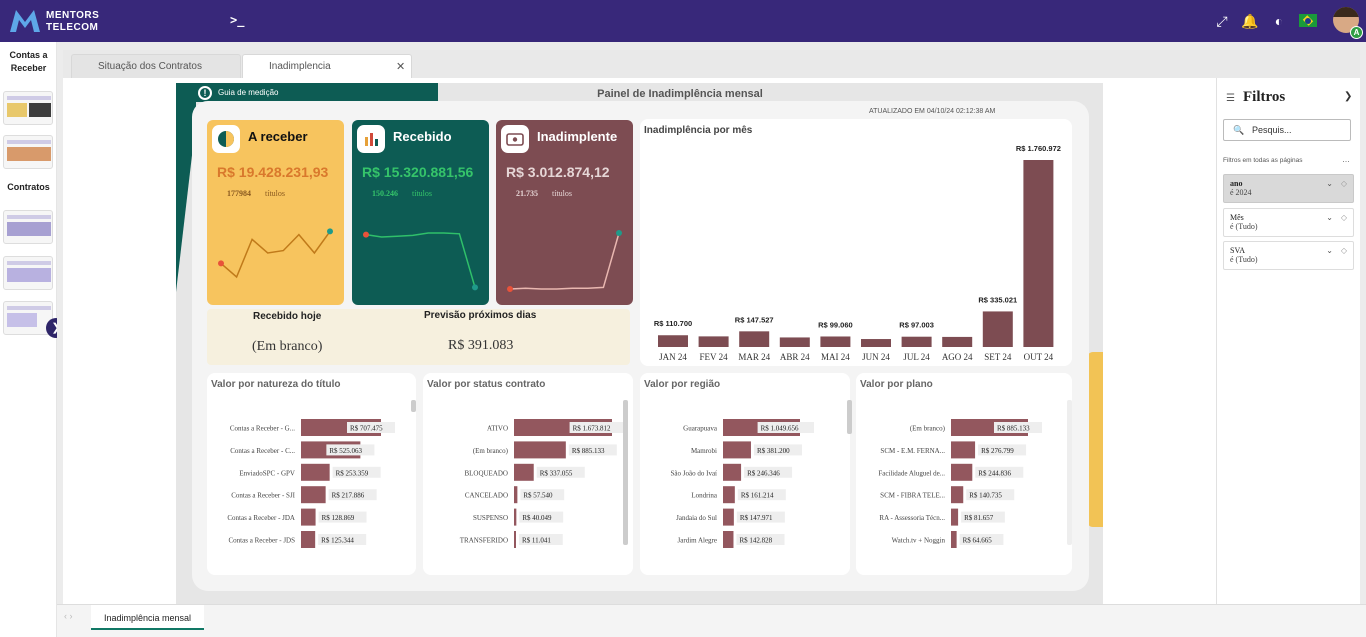  I want to click on page-nav-arrows: ‹ ›, so click(68, 616).